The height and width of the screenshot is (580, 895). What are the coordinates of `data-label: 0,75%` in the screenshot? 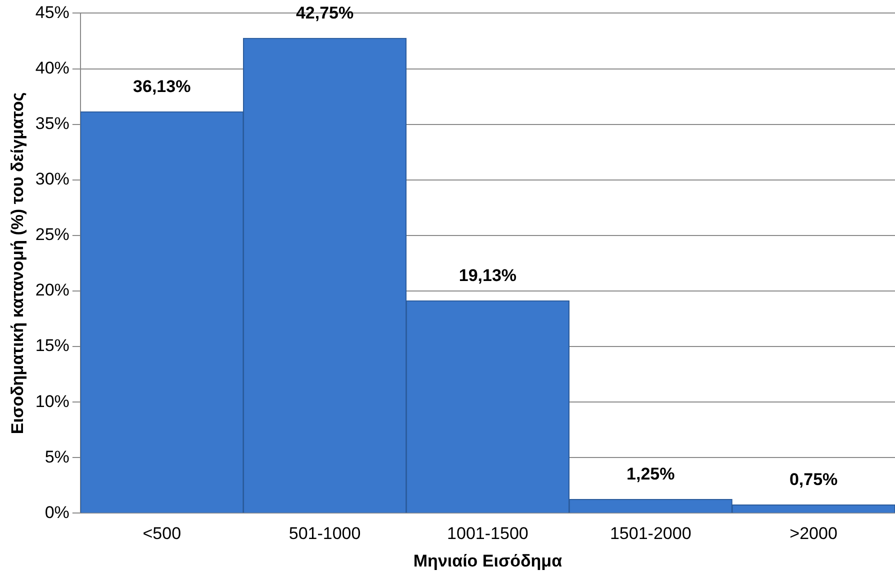 It's located at (813, 480).